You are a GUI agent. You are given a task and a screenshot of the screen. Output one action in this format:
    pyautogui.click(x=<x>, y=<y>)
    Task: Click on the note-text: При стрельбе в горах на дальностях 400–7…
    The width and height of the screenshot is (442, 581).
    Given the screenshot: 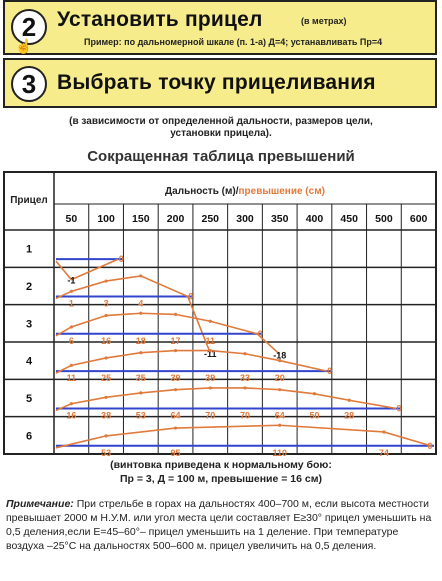 What is the action you would take?
    pyautogui.click(x=219, y=525)
    